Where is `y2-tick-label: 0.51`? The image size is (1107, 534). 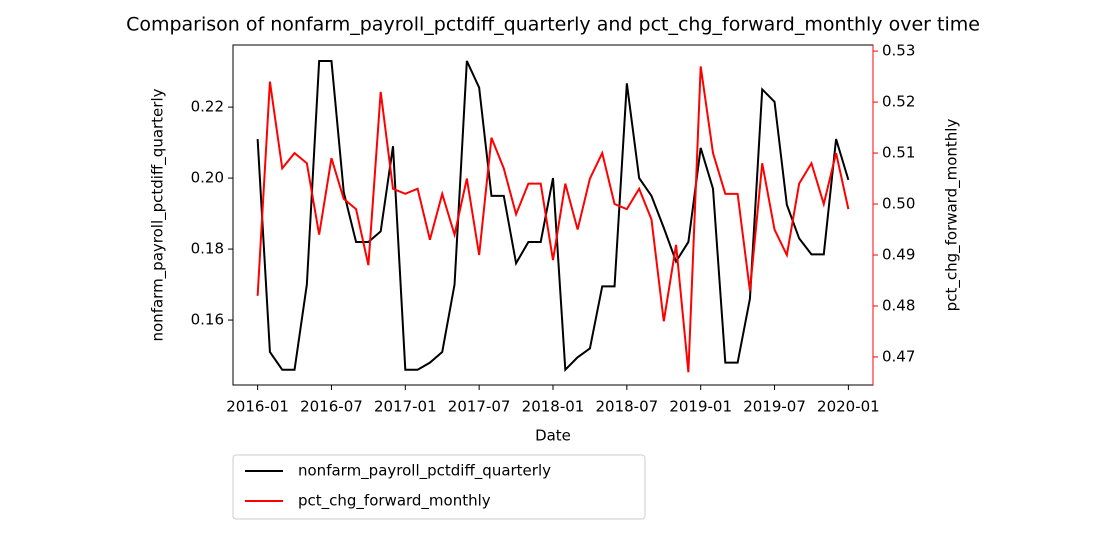 y2-tick-label: 0.51 is located at coordinates (898, 153).